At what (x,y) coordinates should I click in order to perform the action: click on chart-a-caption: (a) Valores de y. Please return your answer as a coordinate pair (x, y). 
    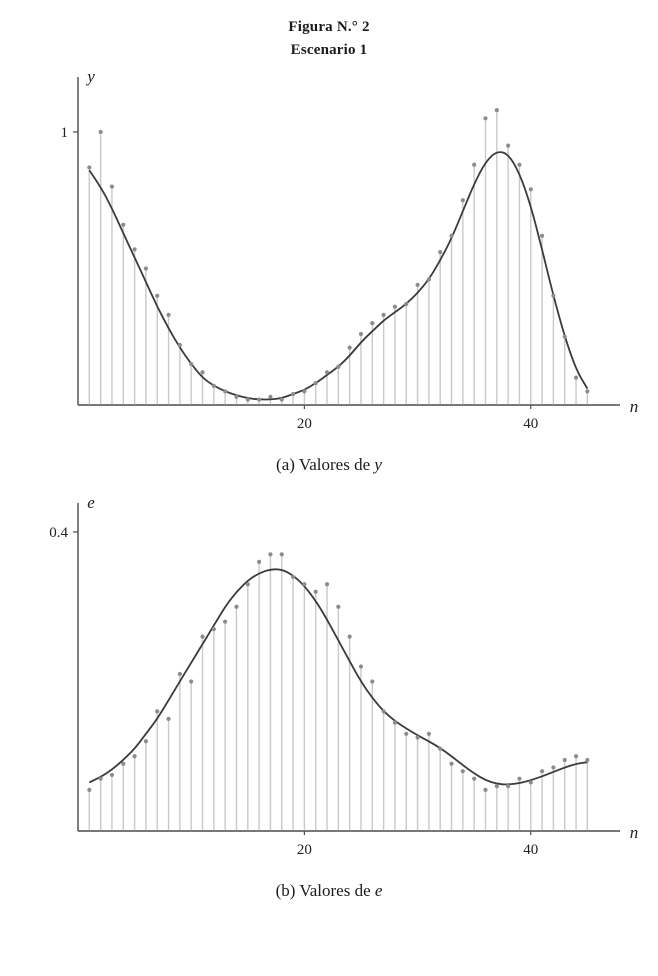
    Looking at the image, I should click on (329, 465).